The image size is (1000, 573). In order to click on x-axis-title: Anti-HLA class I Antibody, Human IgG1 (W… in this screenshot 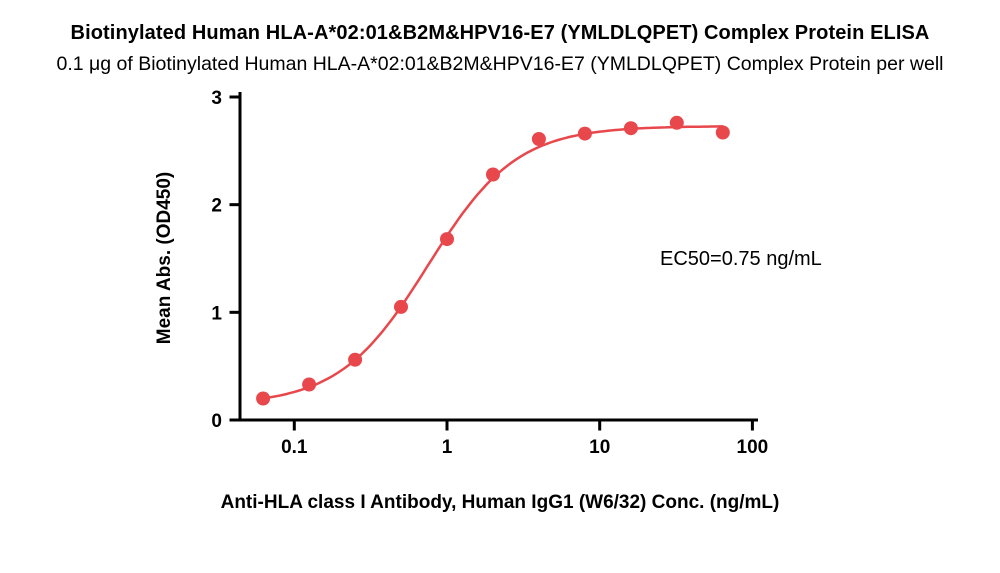, I will do `click(500, 502)`.